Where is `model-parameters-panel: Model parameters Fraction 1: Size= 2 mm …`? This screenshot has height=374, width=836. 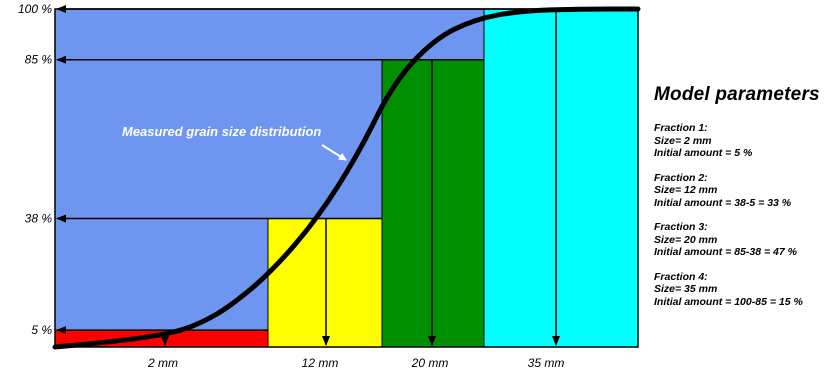
model-parameters-panel: Model parameters Fraction 1: Size= 2 mm … is located at coordinates (744, 202).